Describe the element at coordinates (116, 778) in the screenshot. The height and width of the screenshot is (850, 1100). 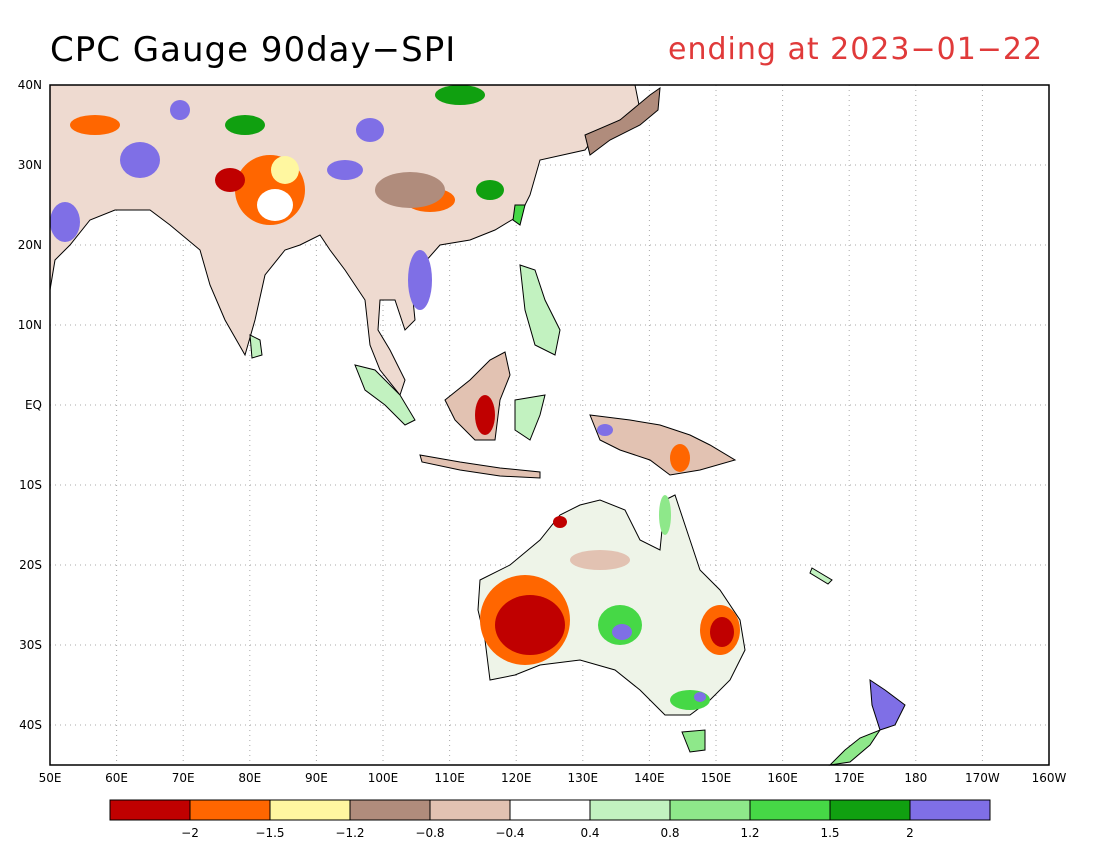
I see `longitude-label: 60E` at that location.